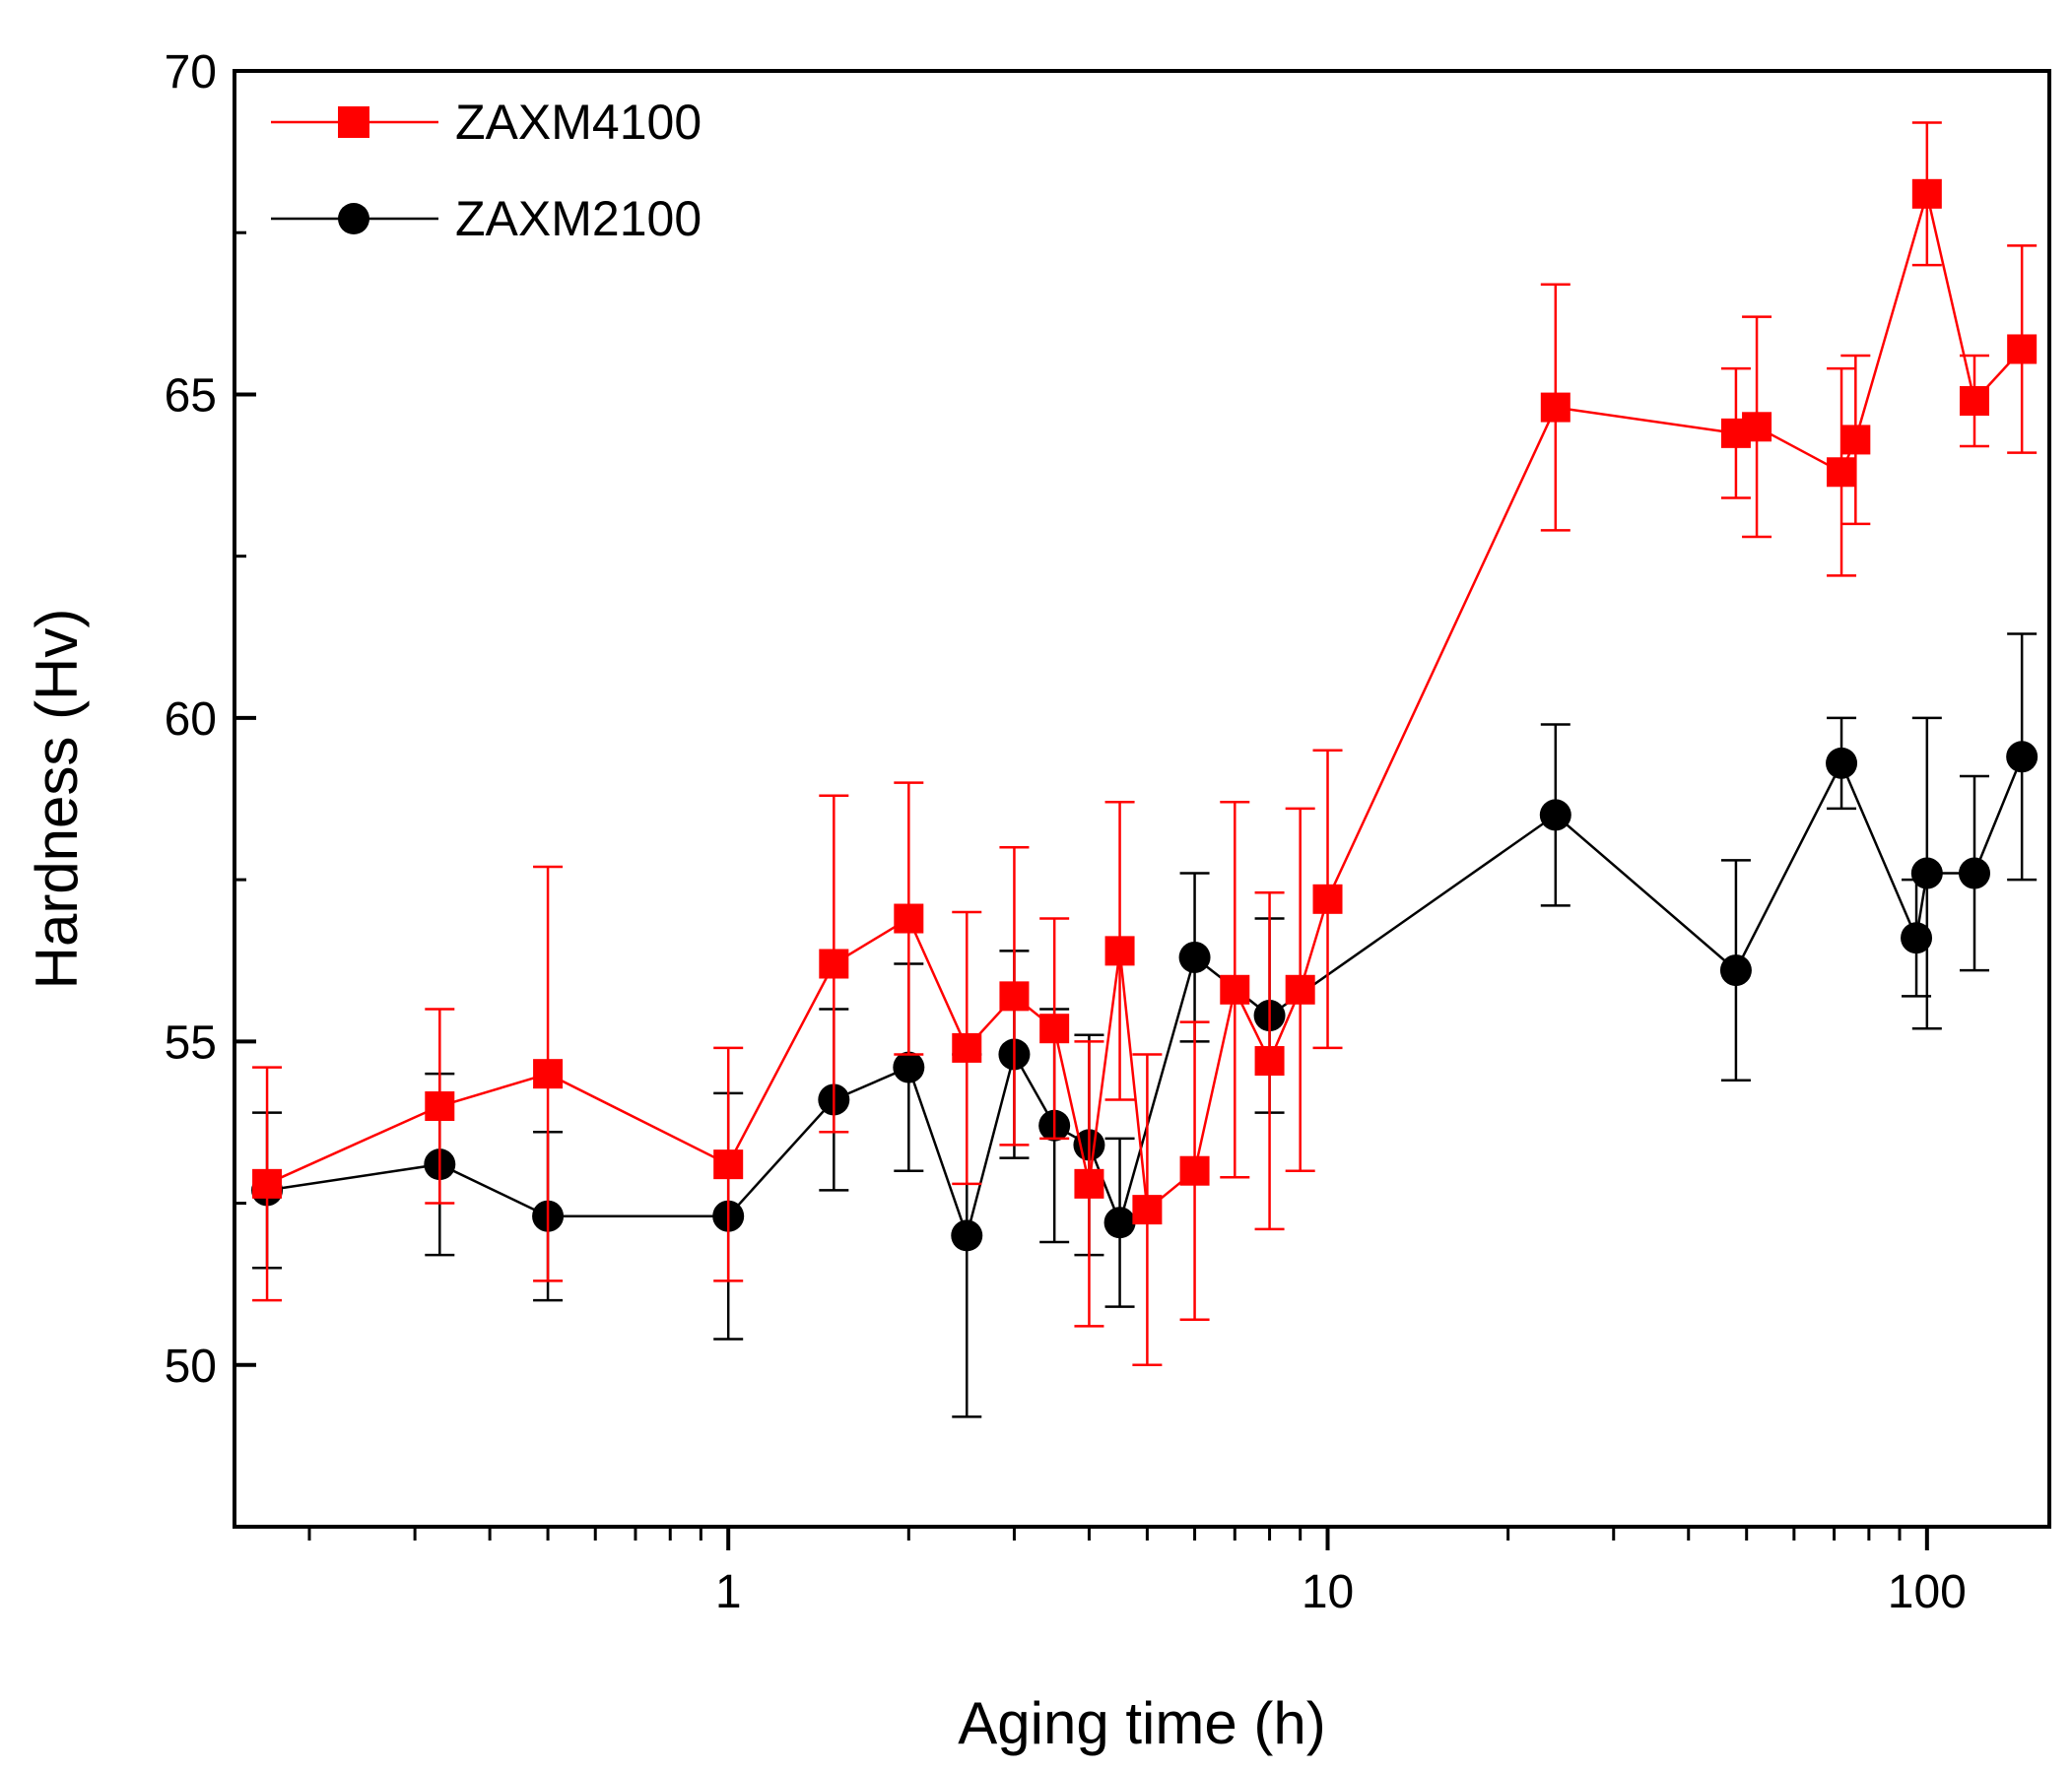 This screenshot has width=2072, height=1771. What do you see at coordinates (191, 72) in the screenshot?
I see `y-tick-label: 70` at bounding box center [191, 72].